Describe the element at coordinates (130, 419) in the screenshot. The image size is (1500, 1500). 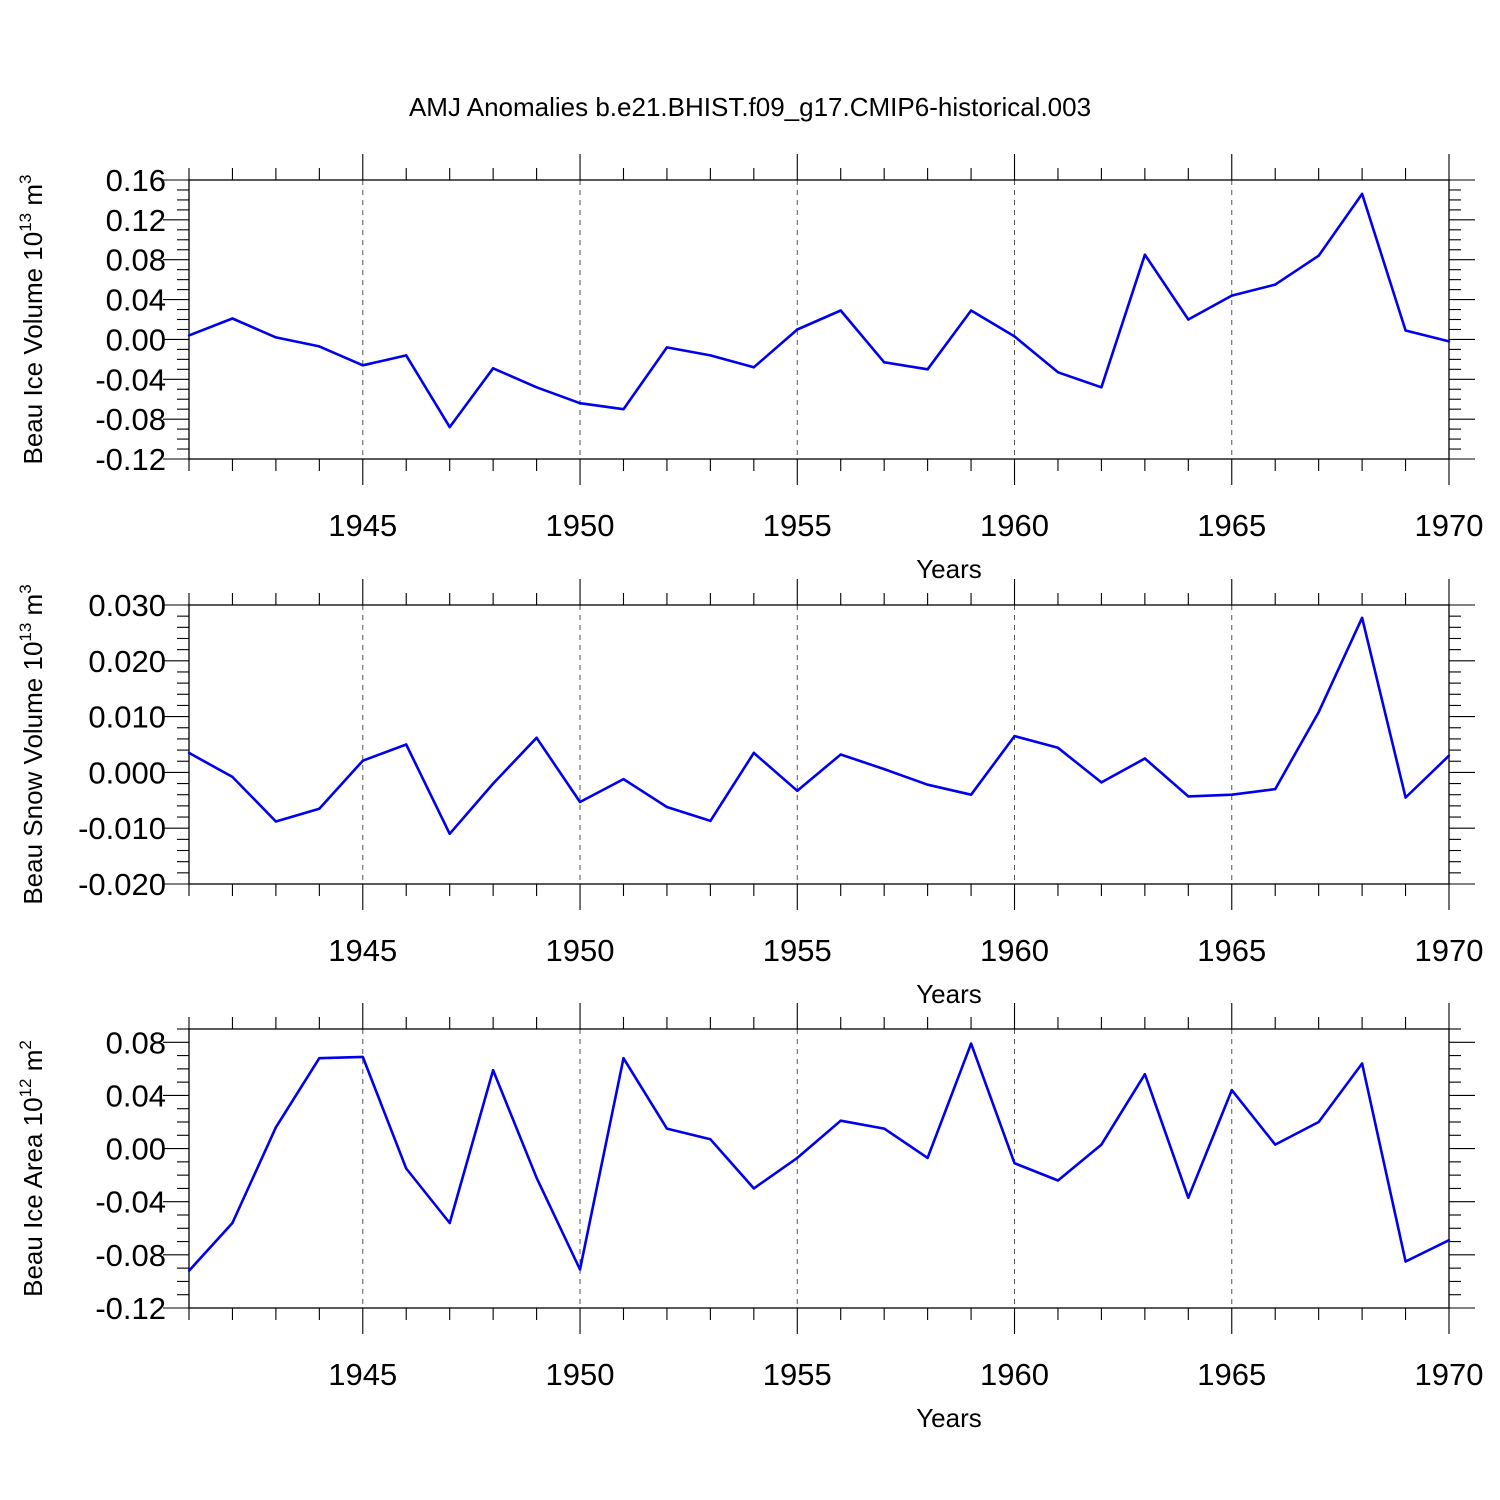
I see `y-tick-label: -0.08` at that location.